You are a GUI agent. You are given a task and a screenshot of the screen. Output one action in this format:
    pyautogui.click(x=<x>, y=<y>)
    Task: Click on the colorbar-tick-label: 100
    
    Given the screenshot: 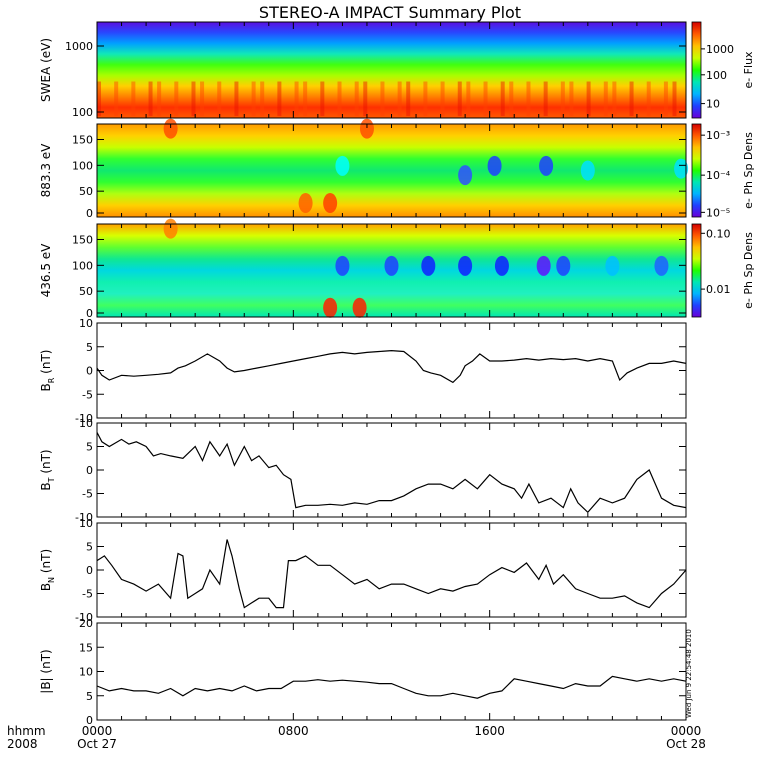 What is the action you would take?
    pyautogui.click(x=716, y=75)
    